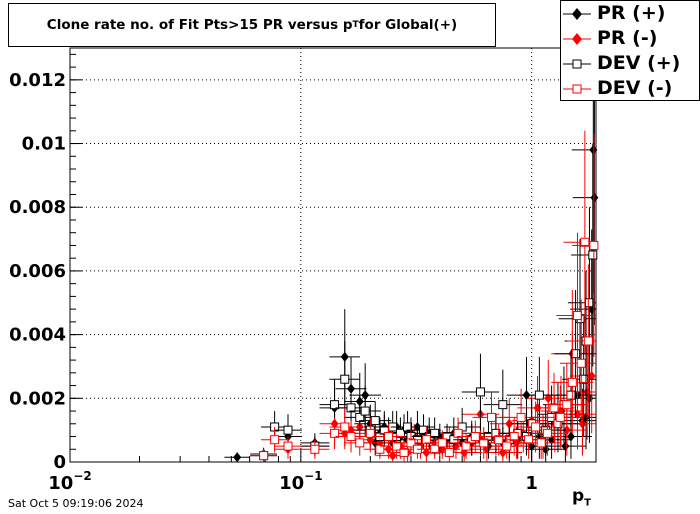 The height and width of the screenshot is (514, 700). What do you see at coordinates (37, 398) in the screenshot?
I see `y-tick-label: 0.002` at bounding box center [37, 398].